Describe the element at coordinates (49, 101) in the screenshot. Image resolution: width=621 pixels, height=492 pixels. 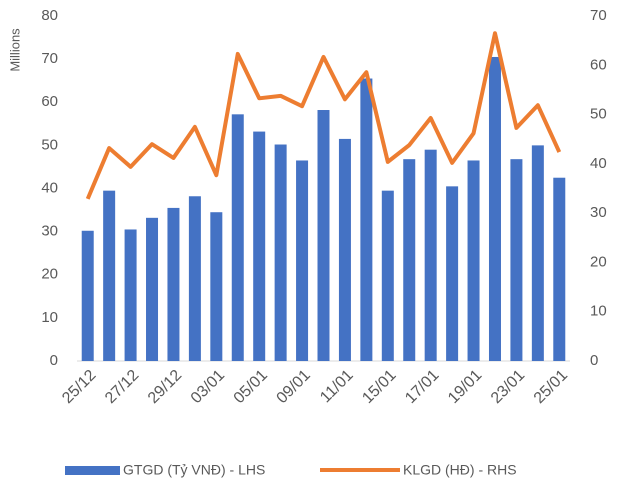
I see `y-tick-label: 60` at that location.